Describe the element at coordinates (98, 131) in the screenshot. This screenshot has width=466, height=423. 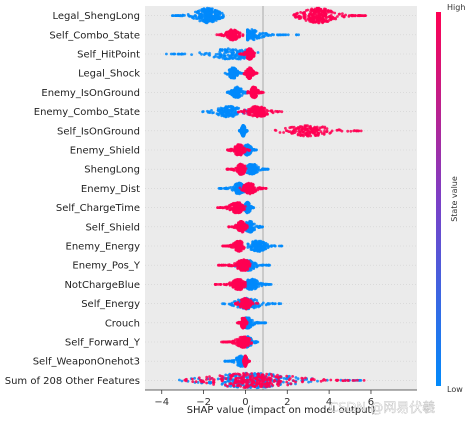
I see `feature-label: Self_IsOnGround` at that location.